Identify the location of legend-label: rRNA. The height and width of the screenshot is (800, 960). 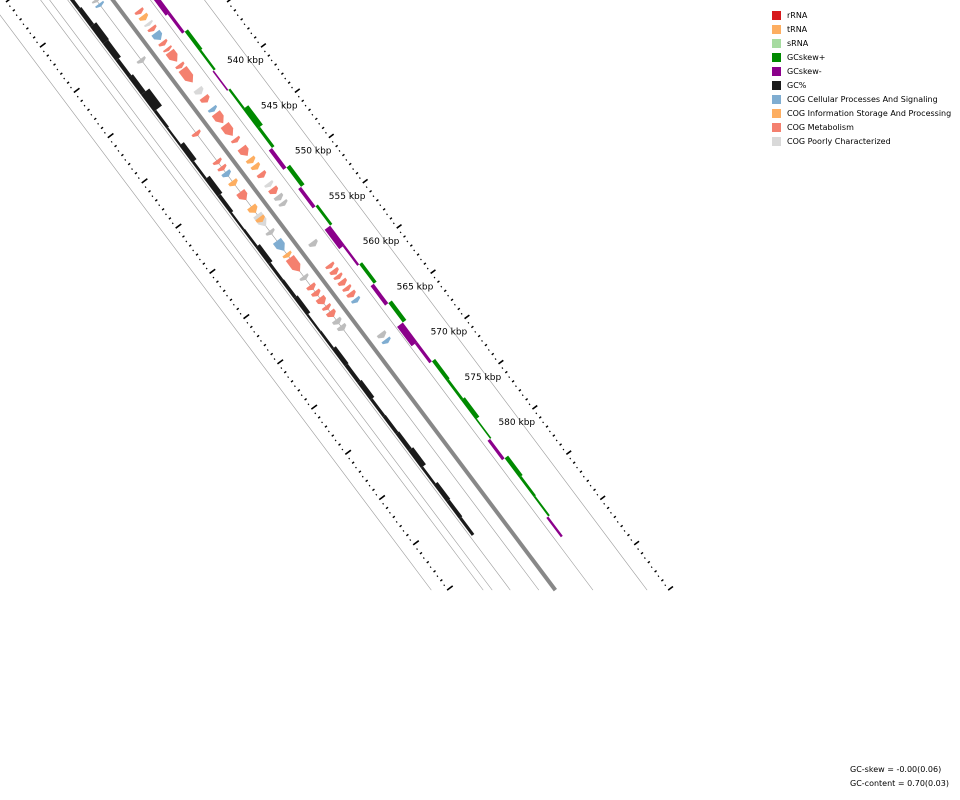
(797, 15).